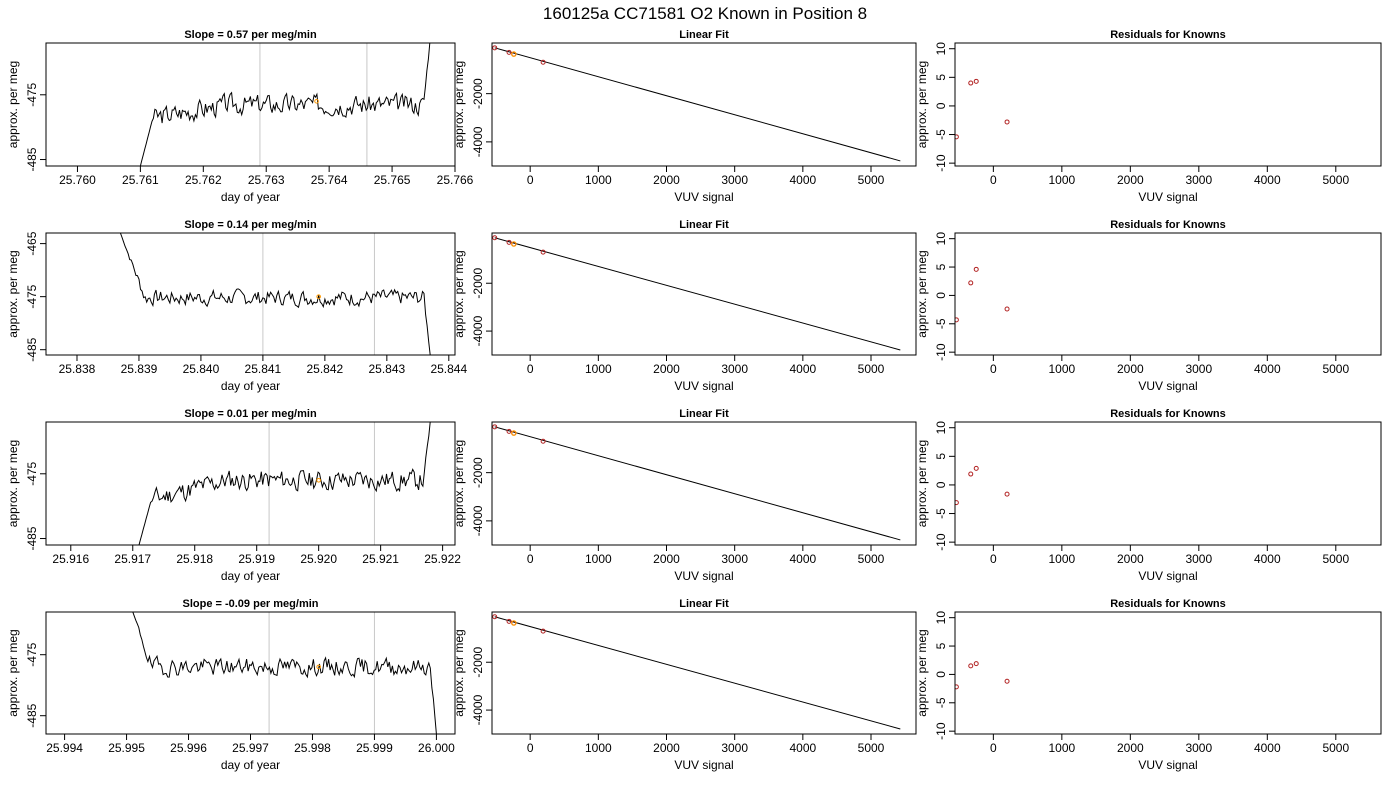 The width and height of the screenshot is (1400, 800). What do you see at coordinates (188, 748) in the screenshot?
I see `x-tick-label: 25.996` at bounding box center [188, 748].